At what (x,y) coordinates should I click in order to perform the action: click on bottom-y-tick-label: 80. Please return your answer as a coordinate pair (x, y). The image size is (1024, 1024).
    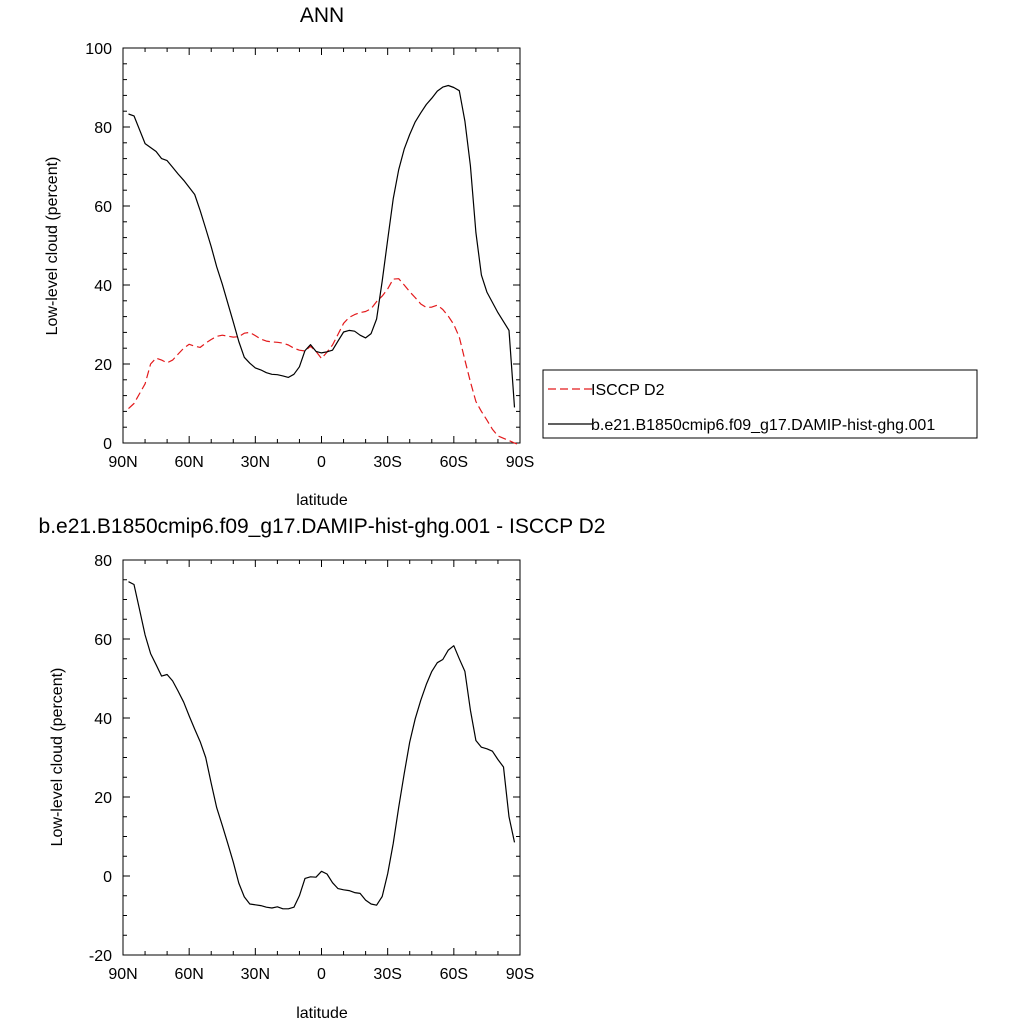
    Looking at the image, I should click on (103, 561).